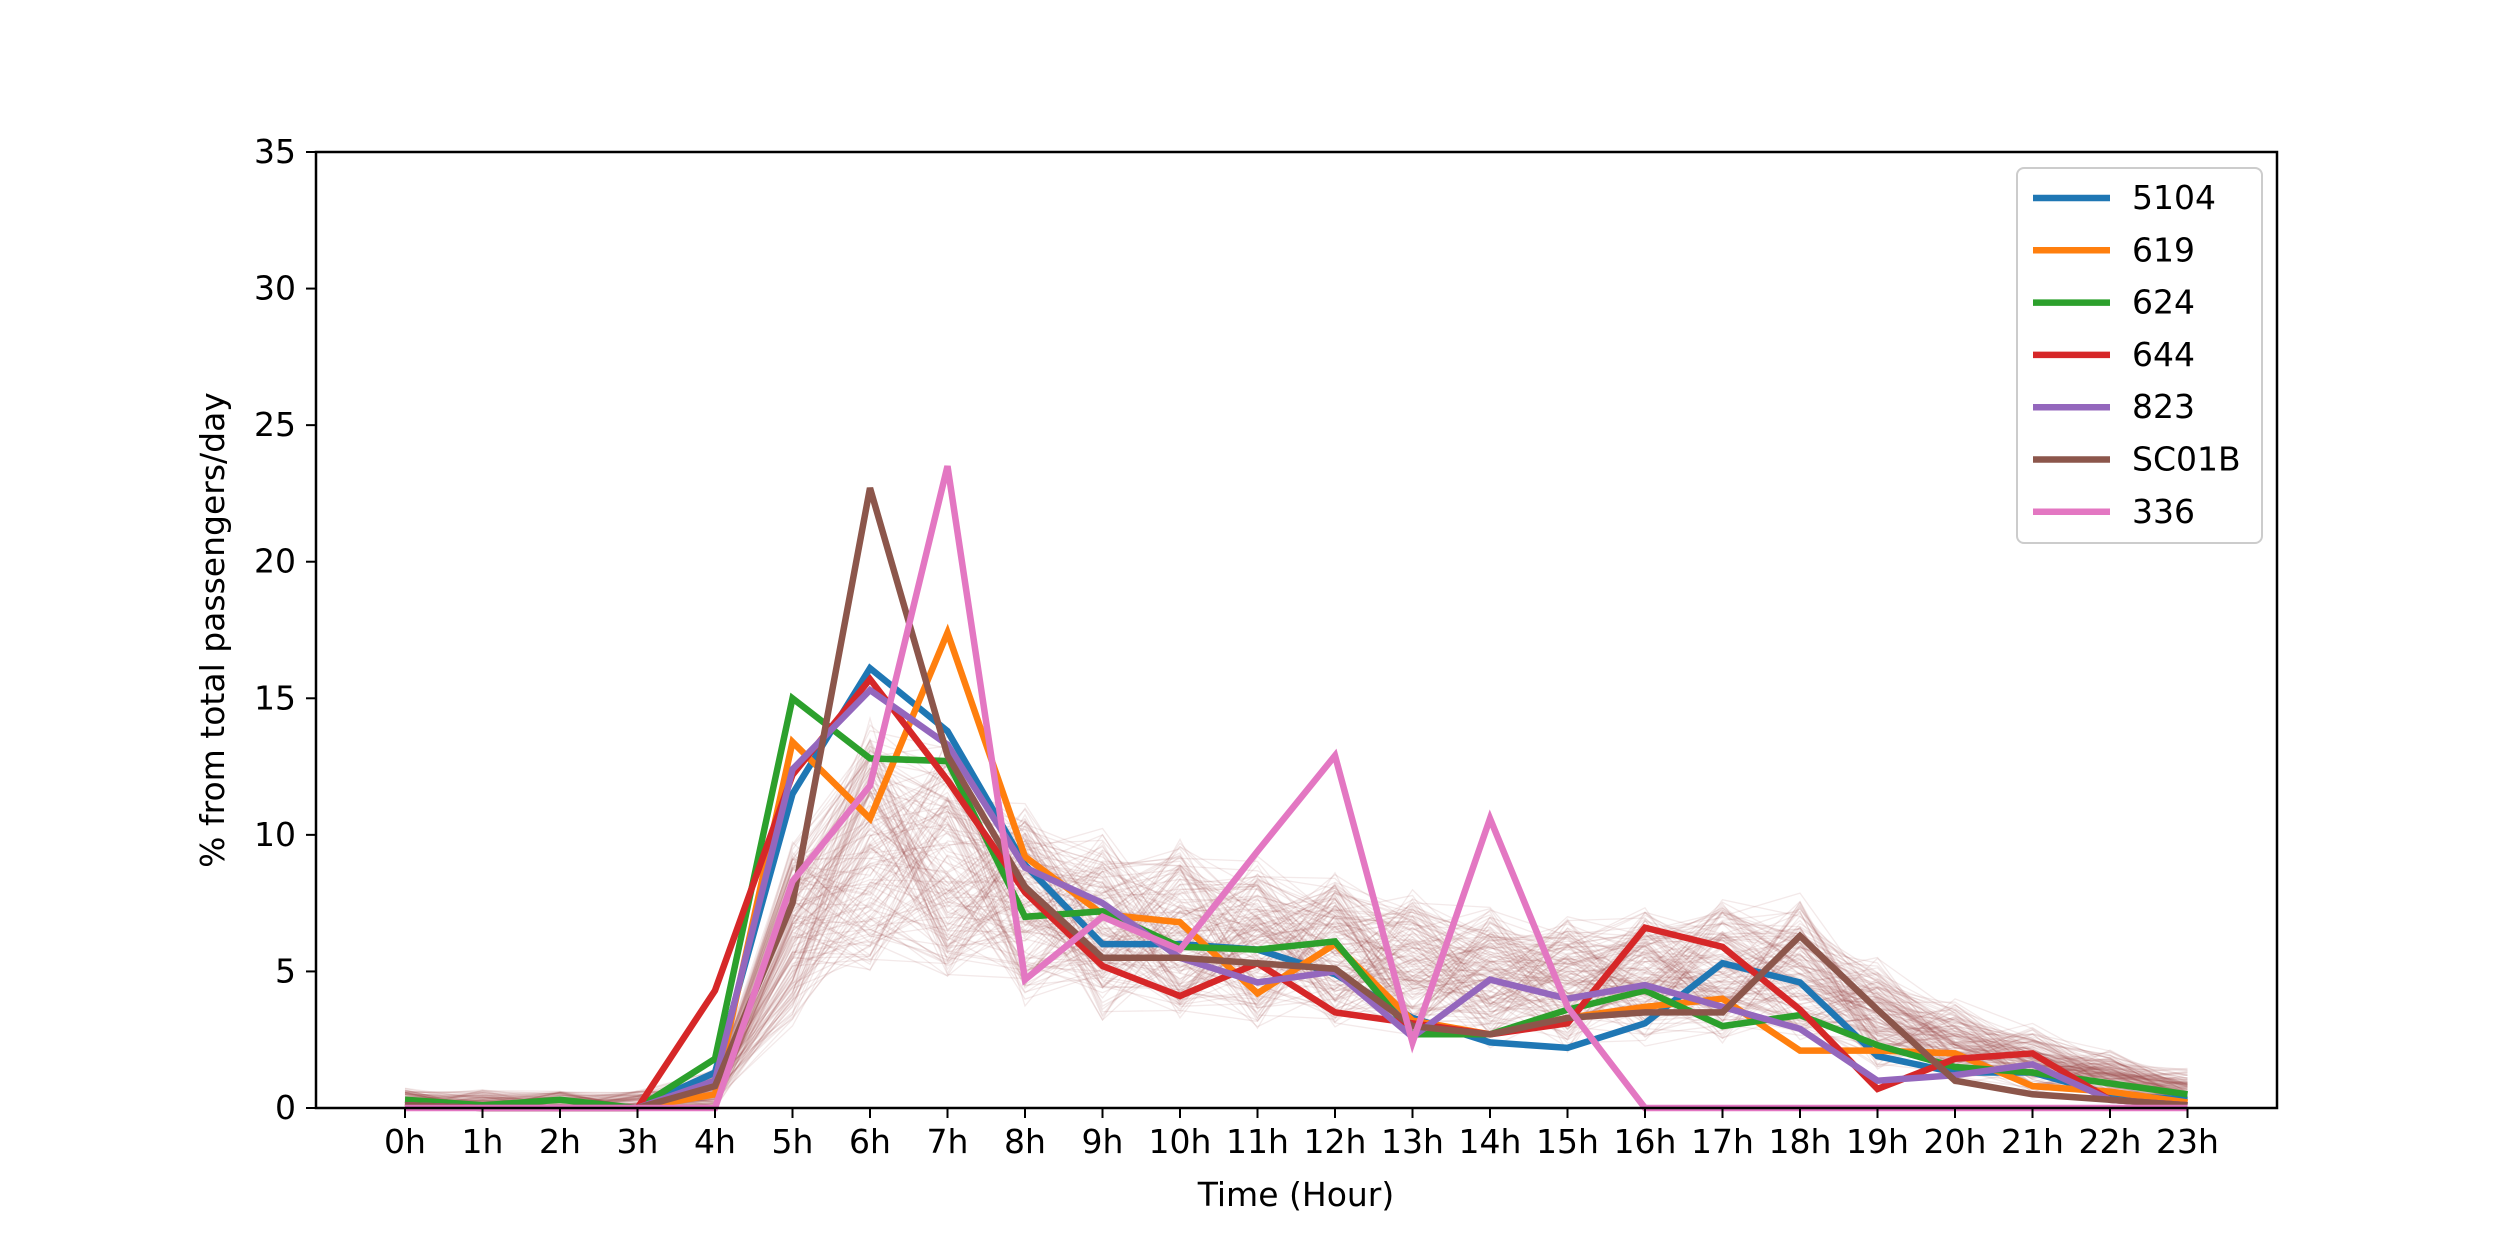 This screenshot has height=1250, width=2500. Describe the element at coordinates (560, 1141) in the screenshot. I see `x-tick-label: 2h` at that location.